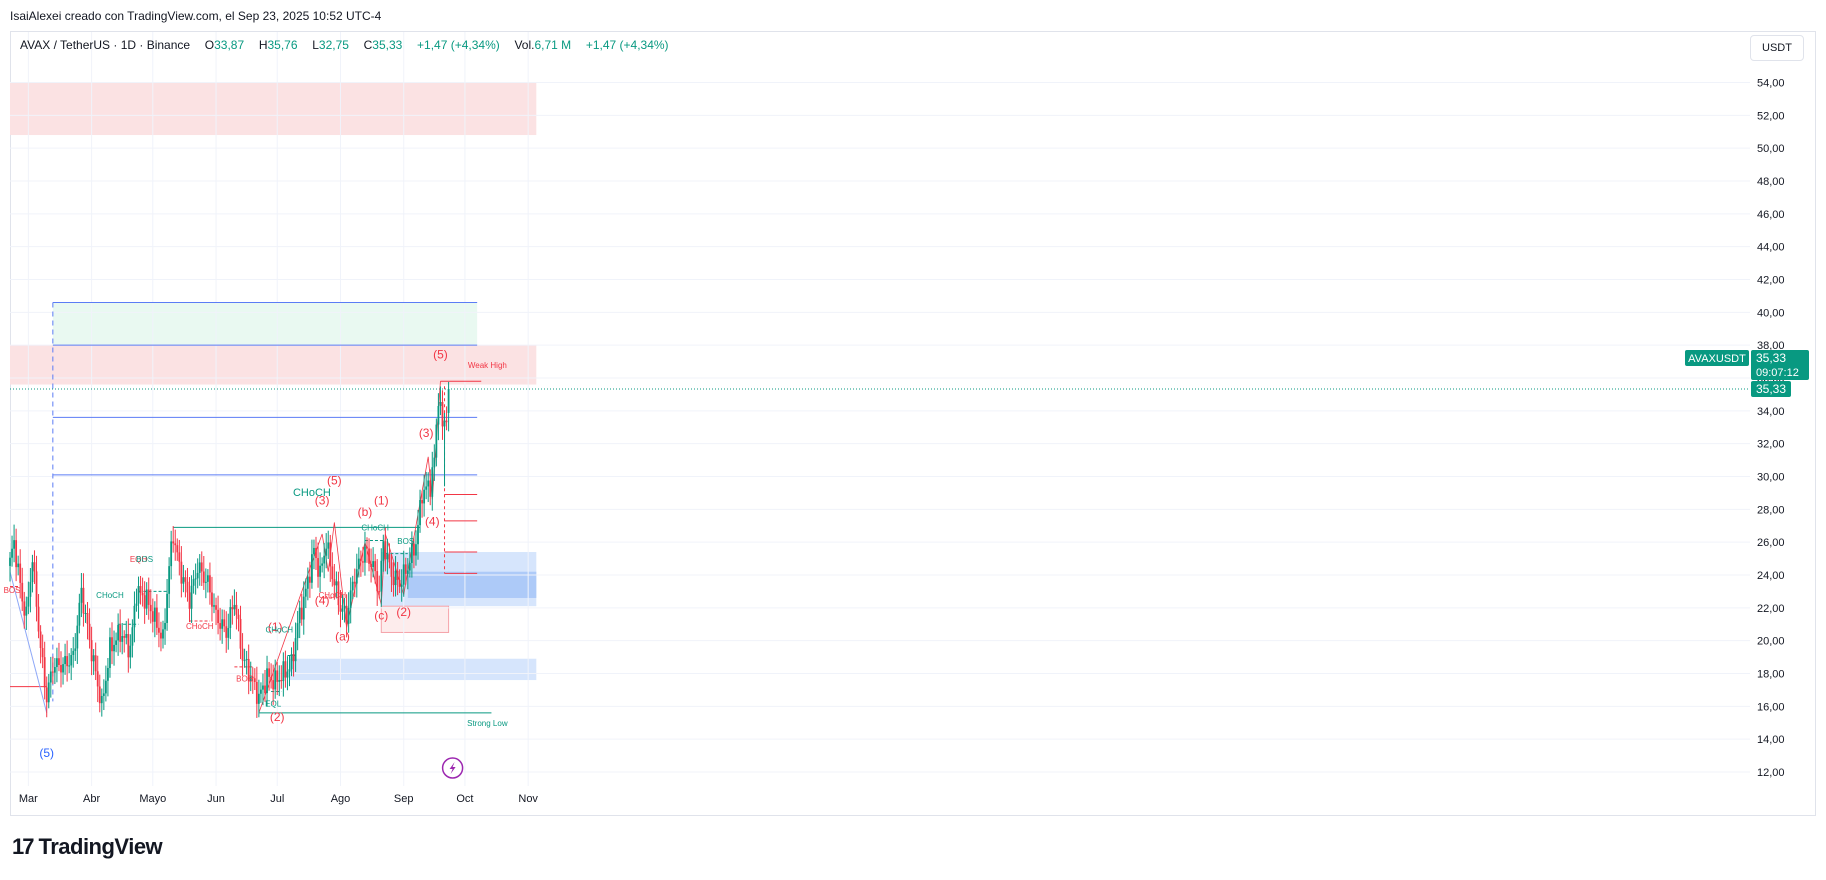  I want to click on symbol-tag-label: AVAXUSDT, so click(1717, 359).